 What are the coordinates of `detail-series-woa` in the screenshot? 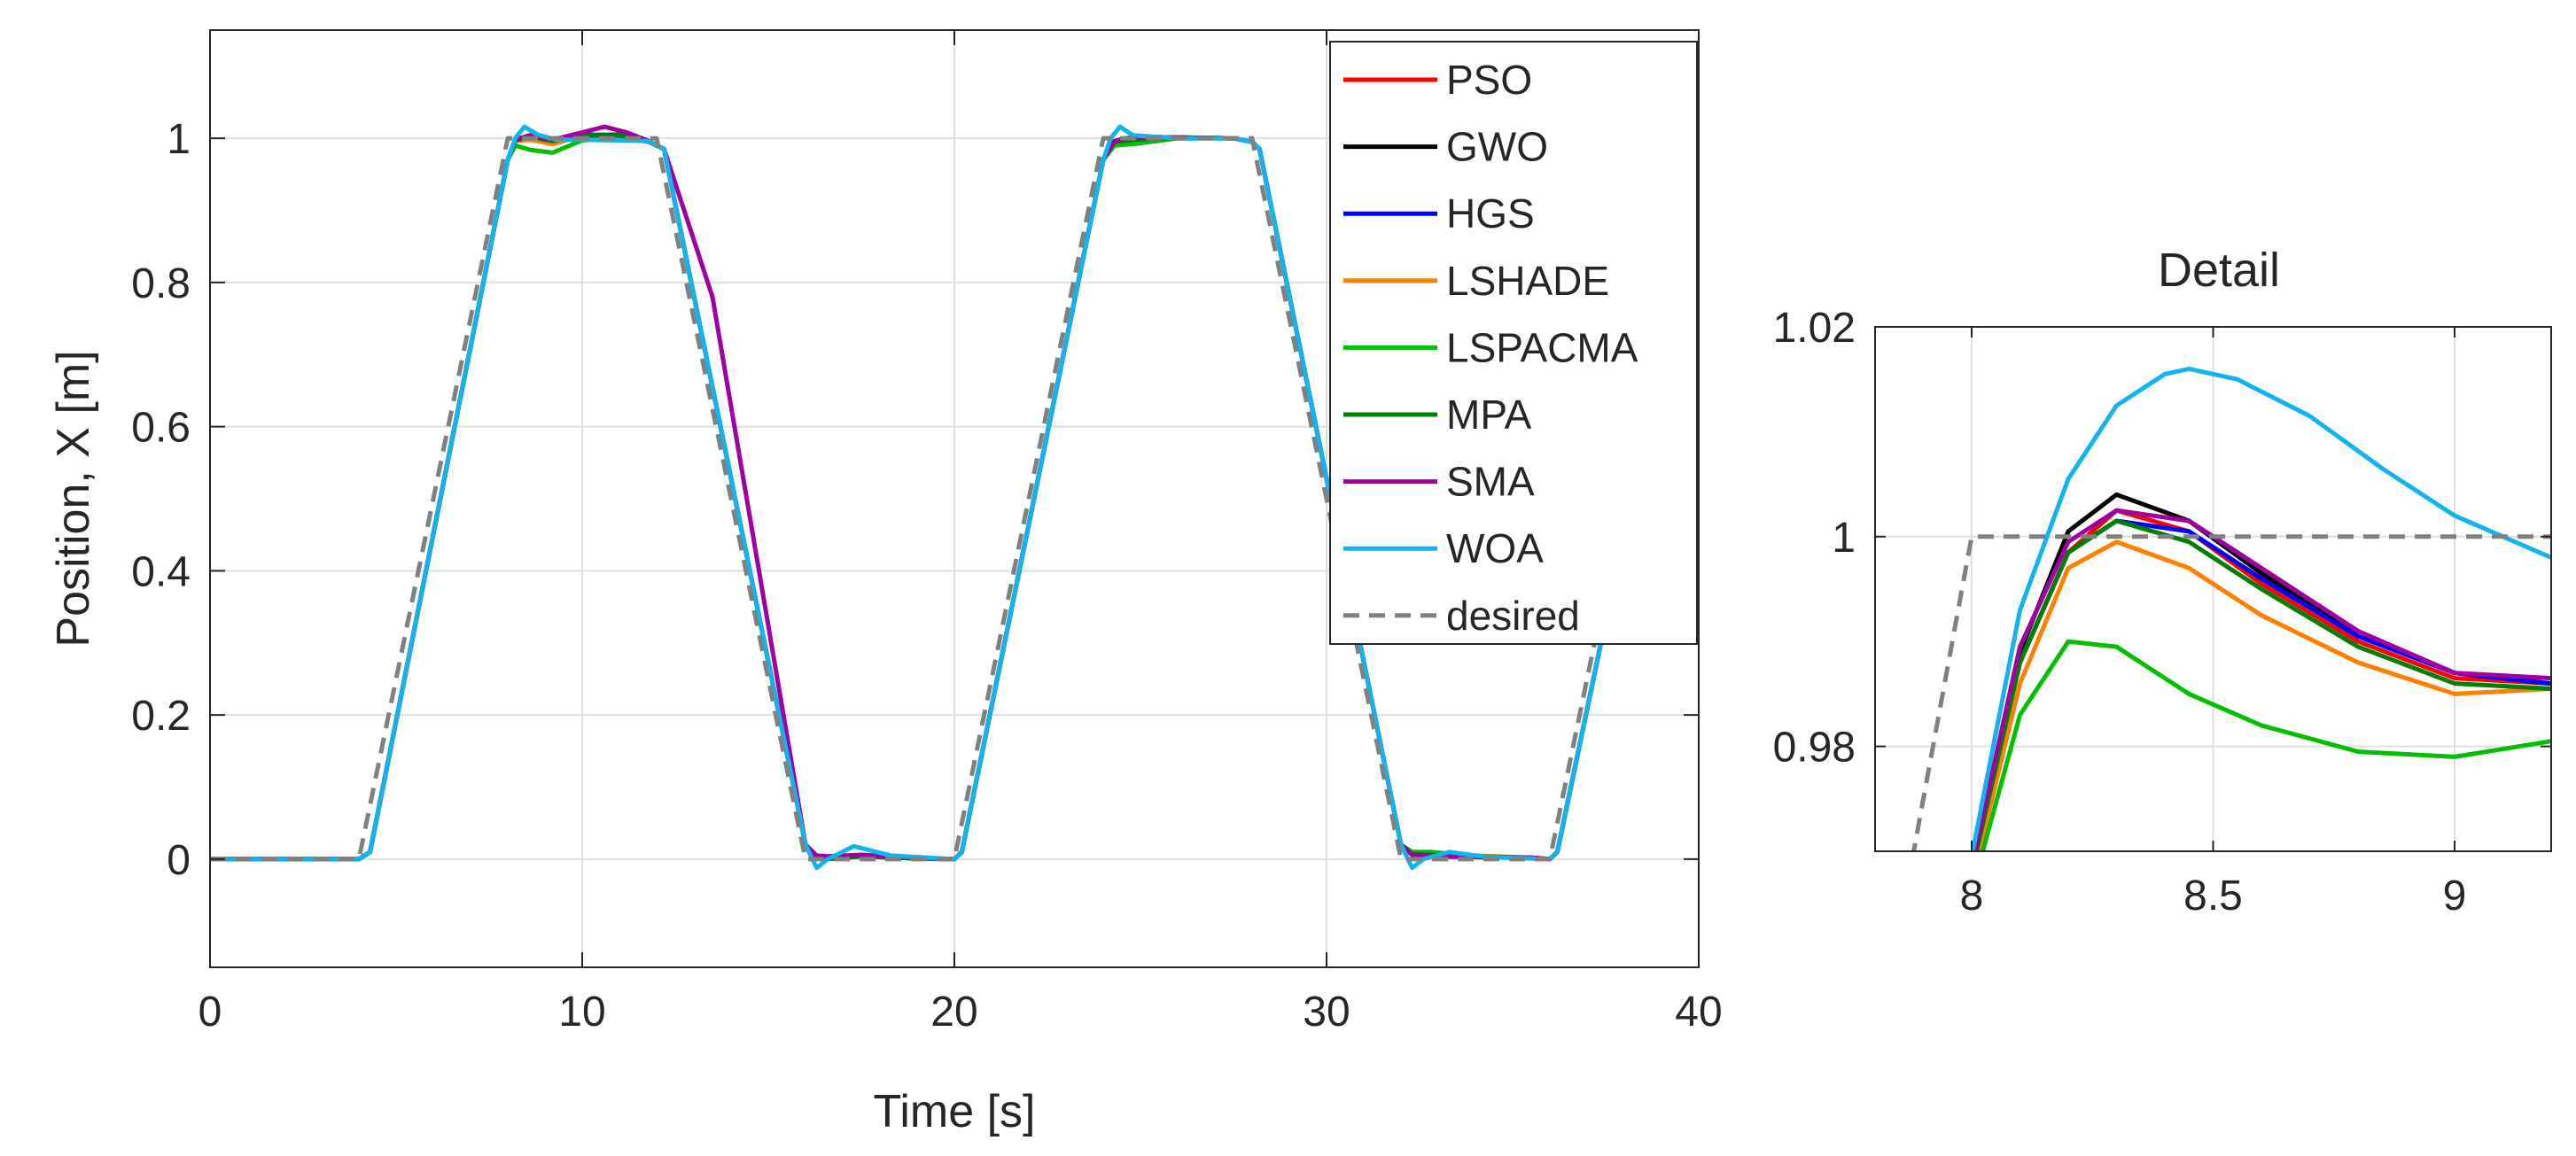 It's located at (2260, 608).